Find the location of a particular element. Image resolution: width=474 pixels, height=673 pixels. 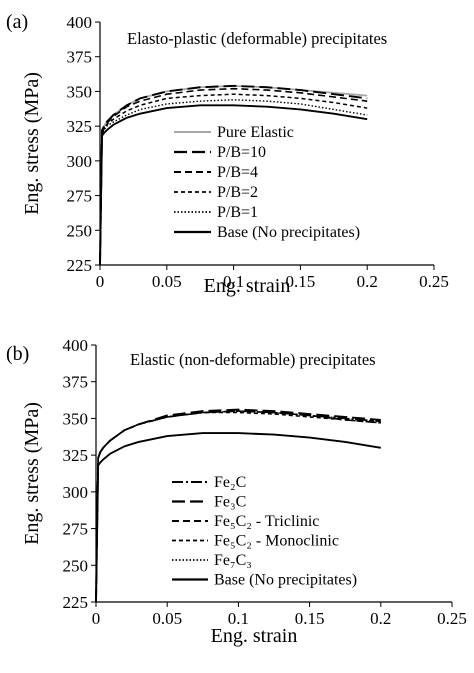

p2-chart-title: Elastic (non-deformable) precipitates is located at coordinates (253, 359).